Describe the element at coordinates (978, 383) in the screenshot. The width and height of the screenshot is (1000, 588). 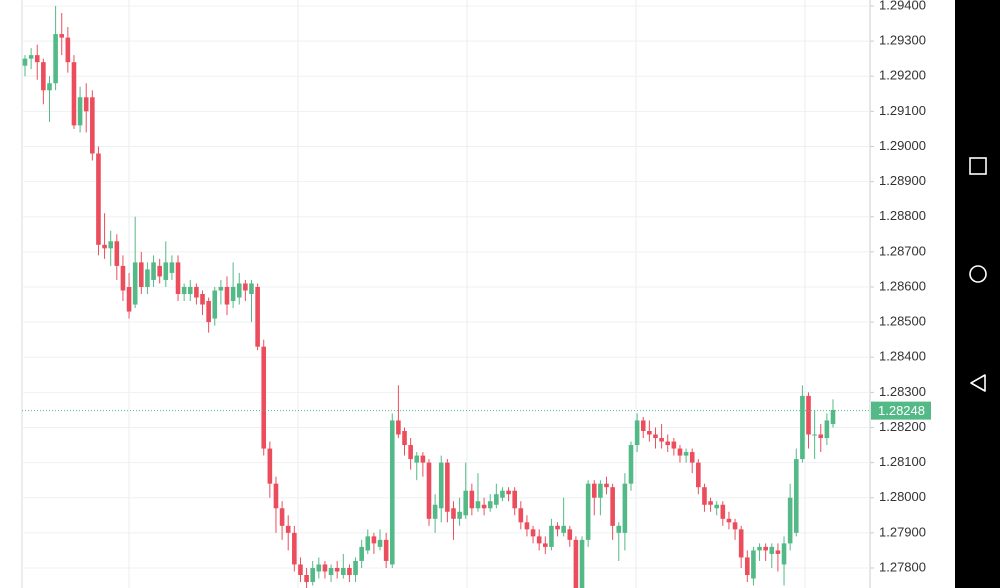
I see `back-button` at that location.